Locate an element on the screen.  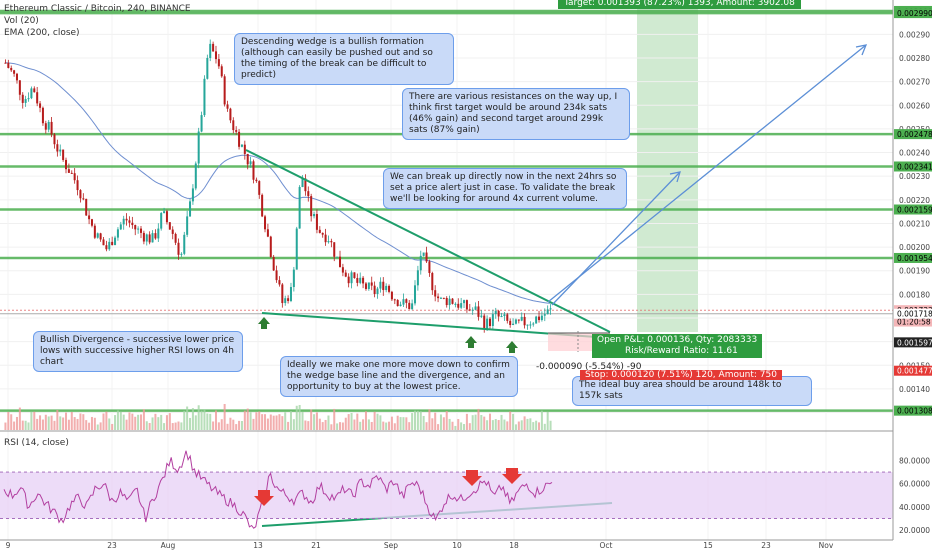
x-tick-label: Oct is located at coordinates (606, 545).